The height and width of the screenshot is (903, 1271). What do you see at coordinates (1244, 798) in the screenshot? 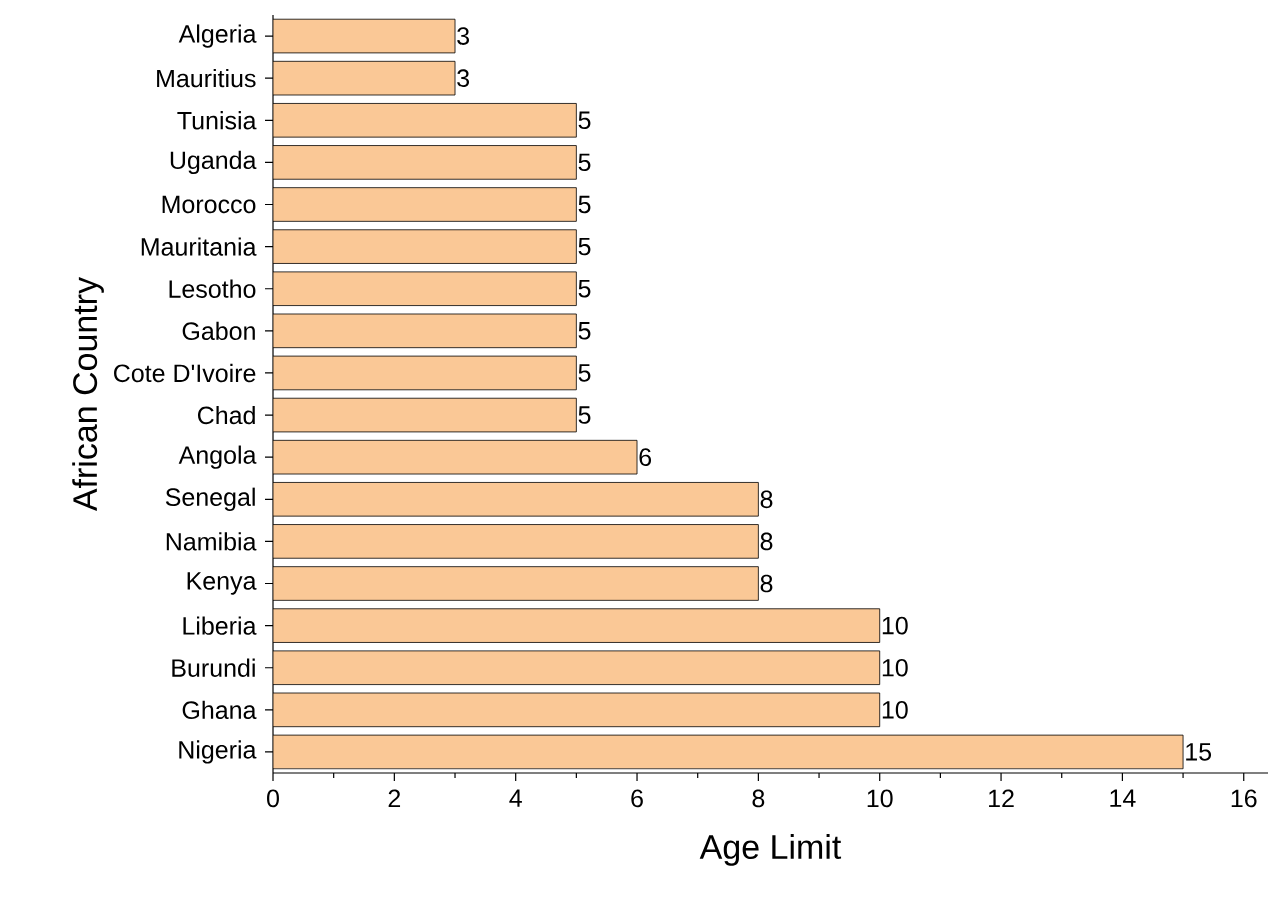
I see `x-tick-label: 16` at bounding box center [1244, 798].